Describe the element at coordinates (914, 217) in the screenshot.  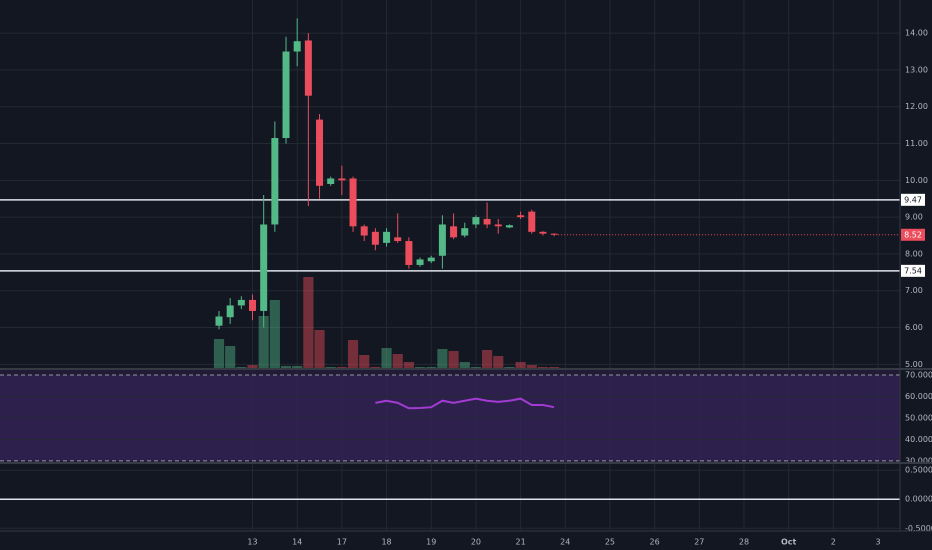
I see `y-tick-label: 9.00` at that location.